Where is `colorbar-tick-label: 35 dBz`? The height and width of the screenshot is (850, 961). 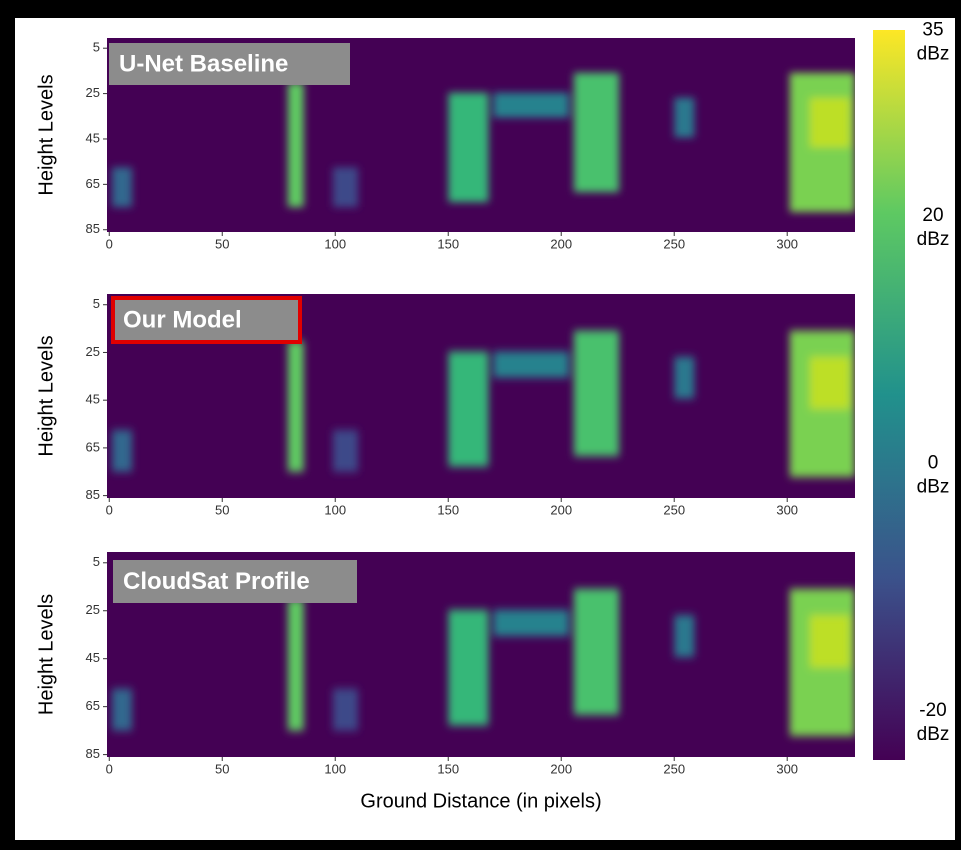 colorbar-tick-label: 35 dBz is located at coordinates (933, 41).